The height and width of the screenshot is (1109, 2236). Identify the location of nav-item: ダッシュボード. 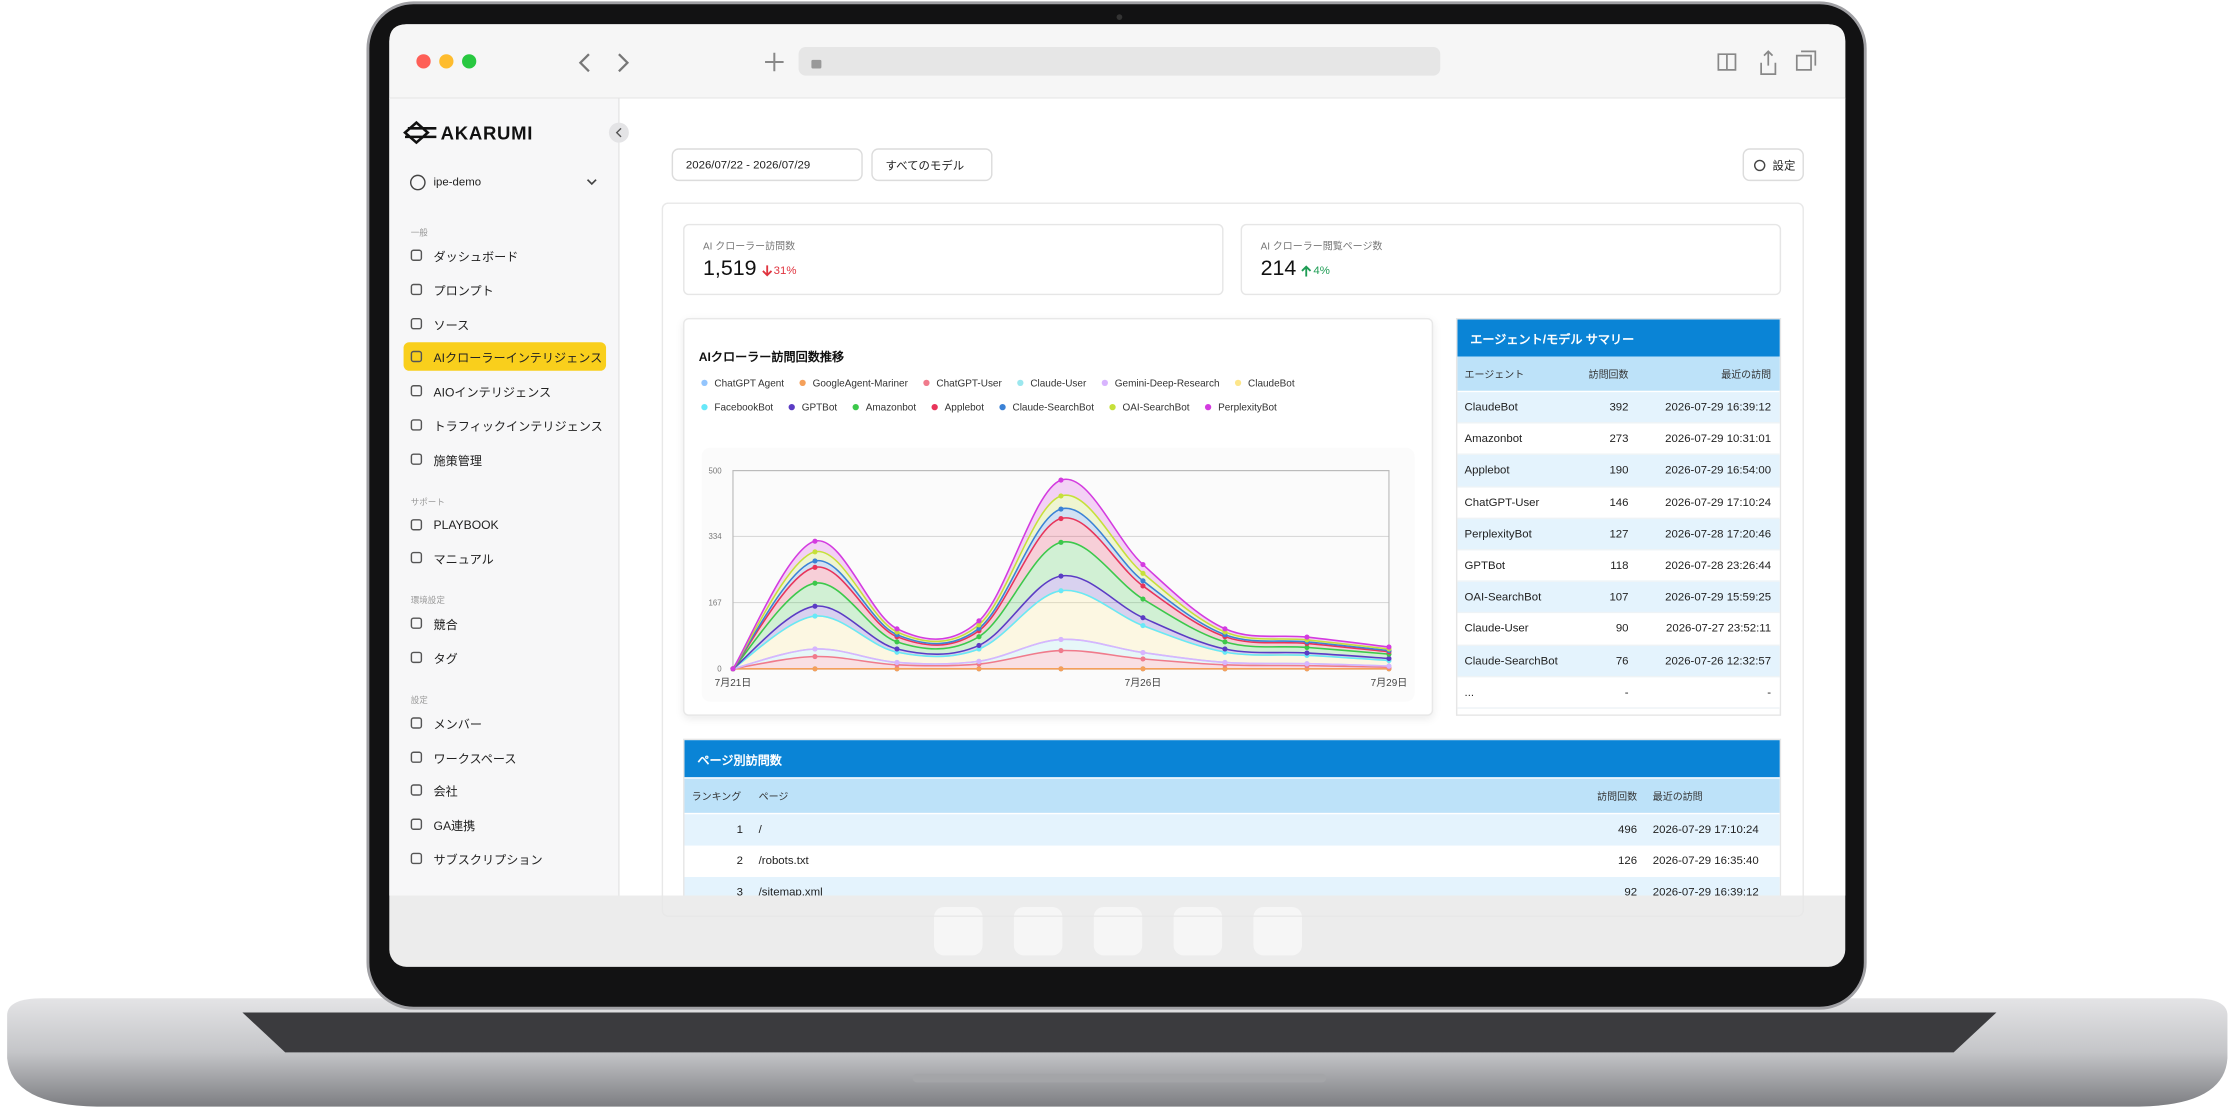
(476, 256).